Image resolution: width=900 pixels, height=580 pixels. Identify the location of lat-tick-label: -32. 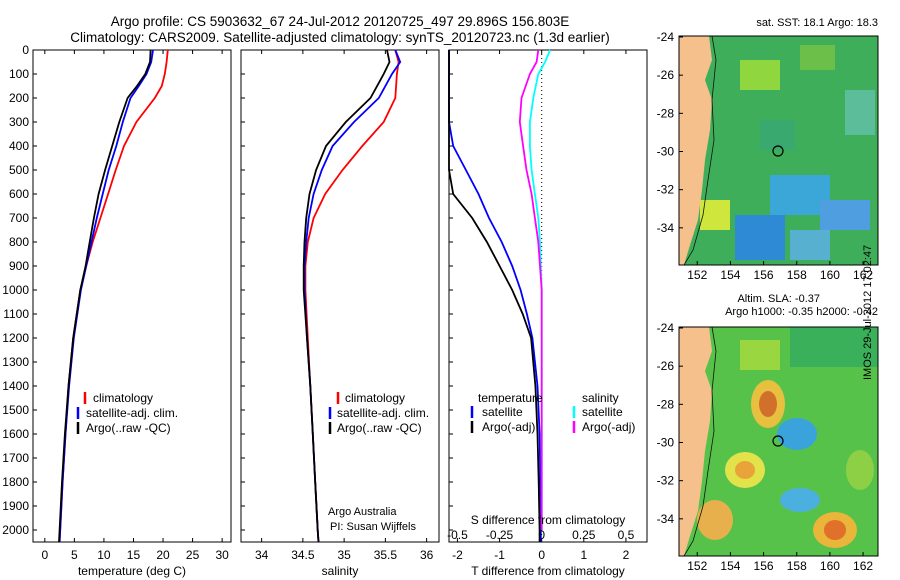
(666, 481).